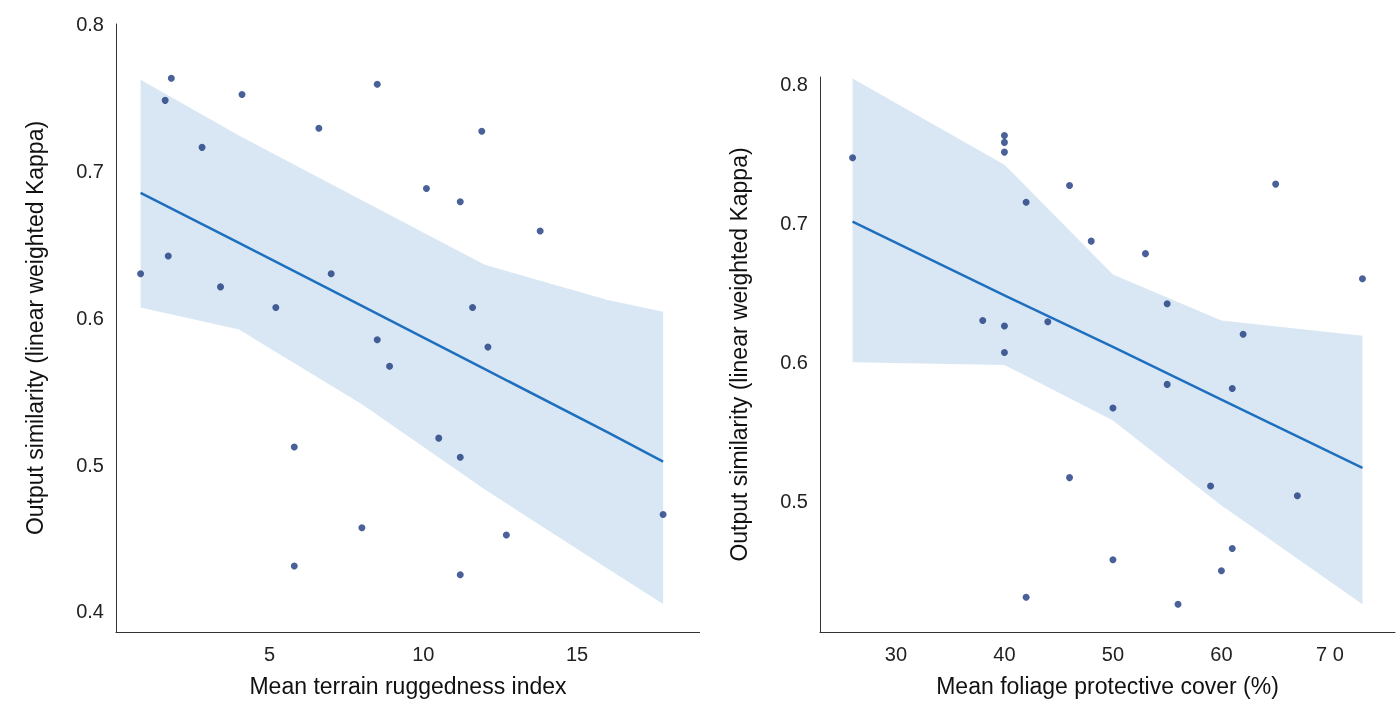  What do you see at coordinates (1113, 654) in the screenshot?
I see `x-tick-label: 50` at bounding box center [1113, 654].